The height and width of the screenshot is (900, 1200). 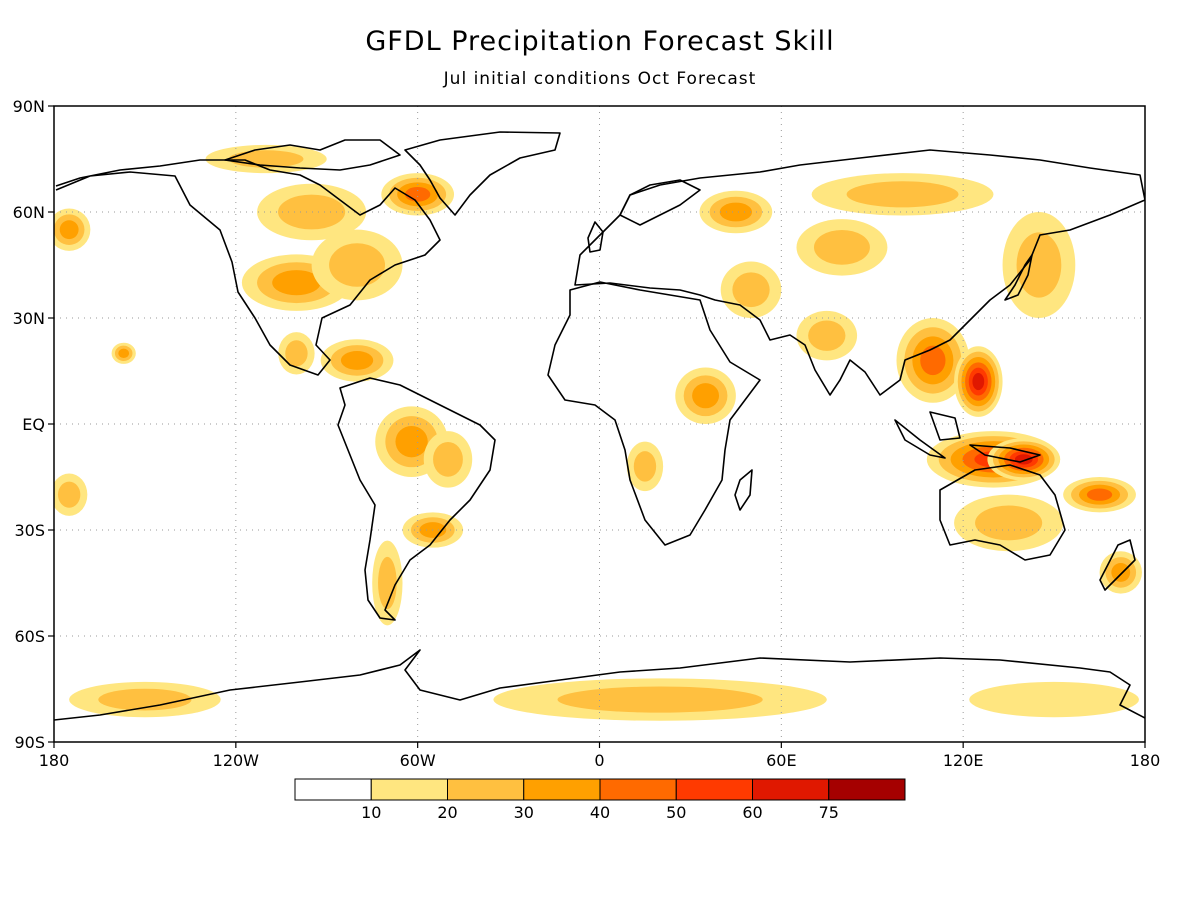 I want to click on colorbar-label: 75, so click(x=829, y=812).